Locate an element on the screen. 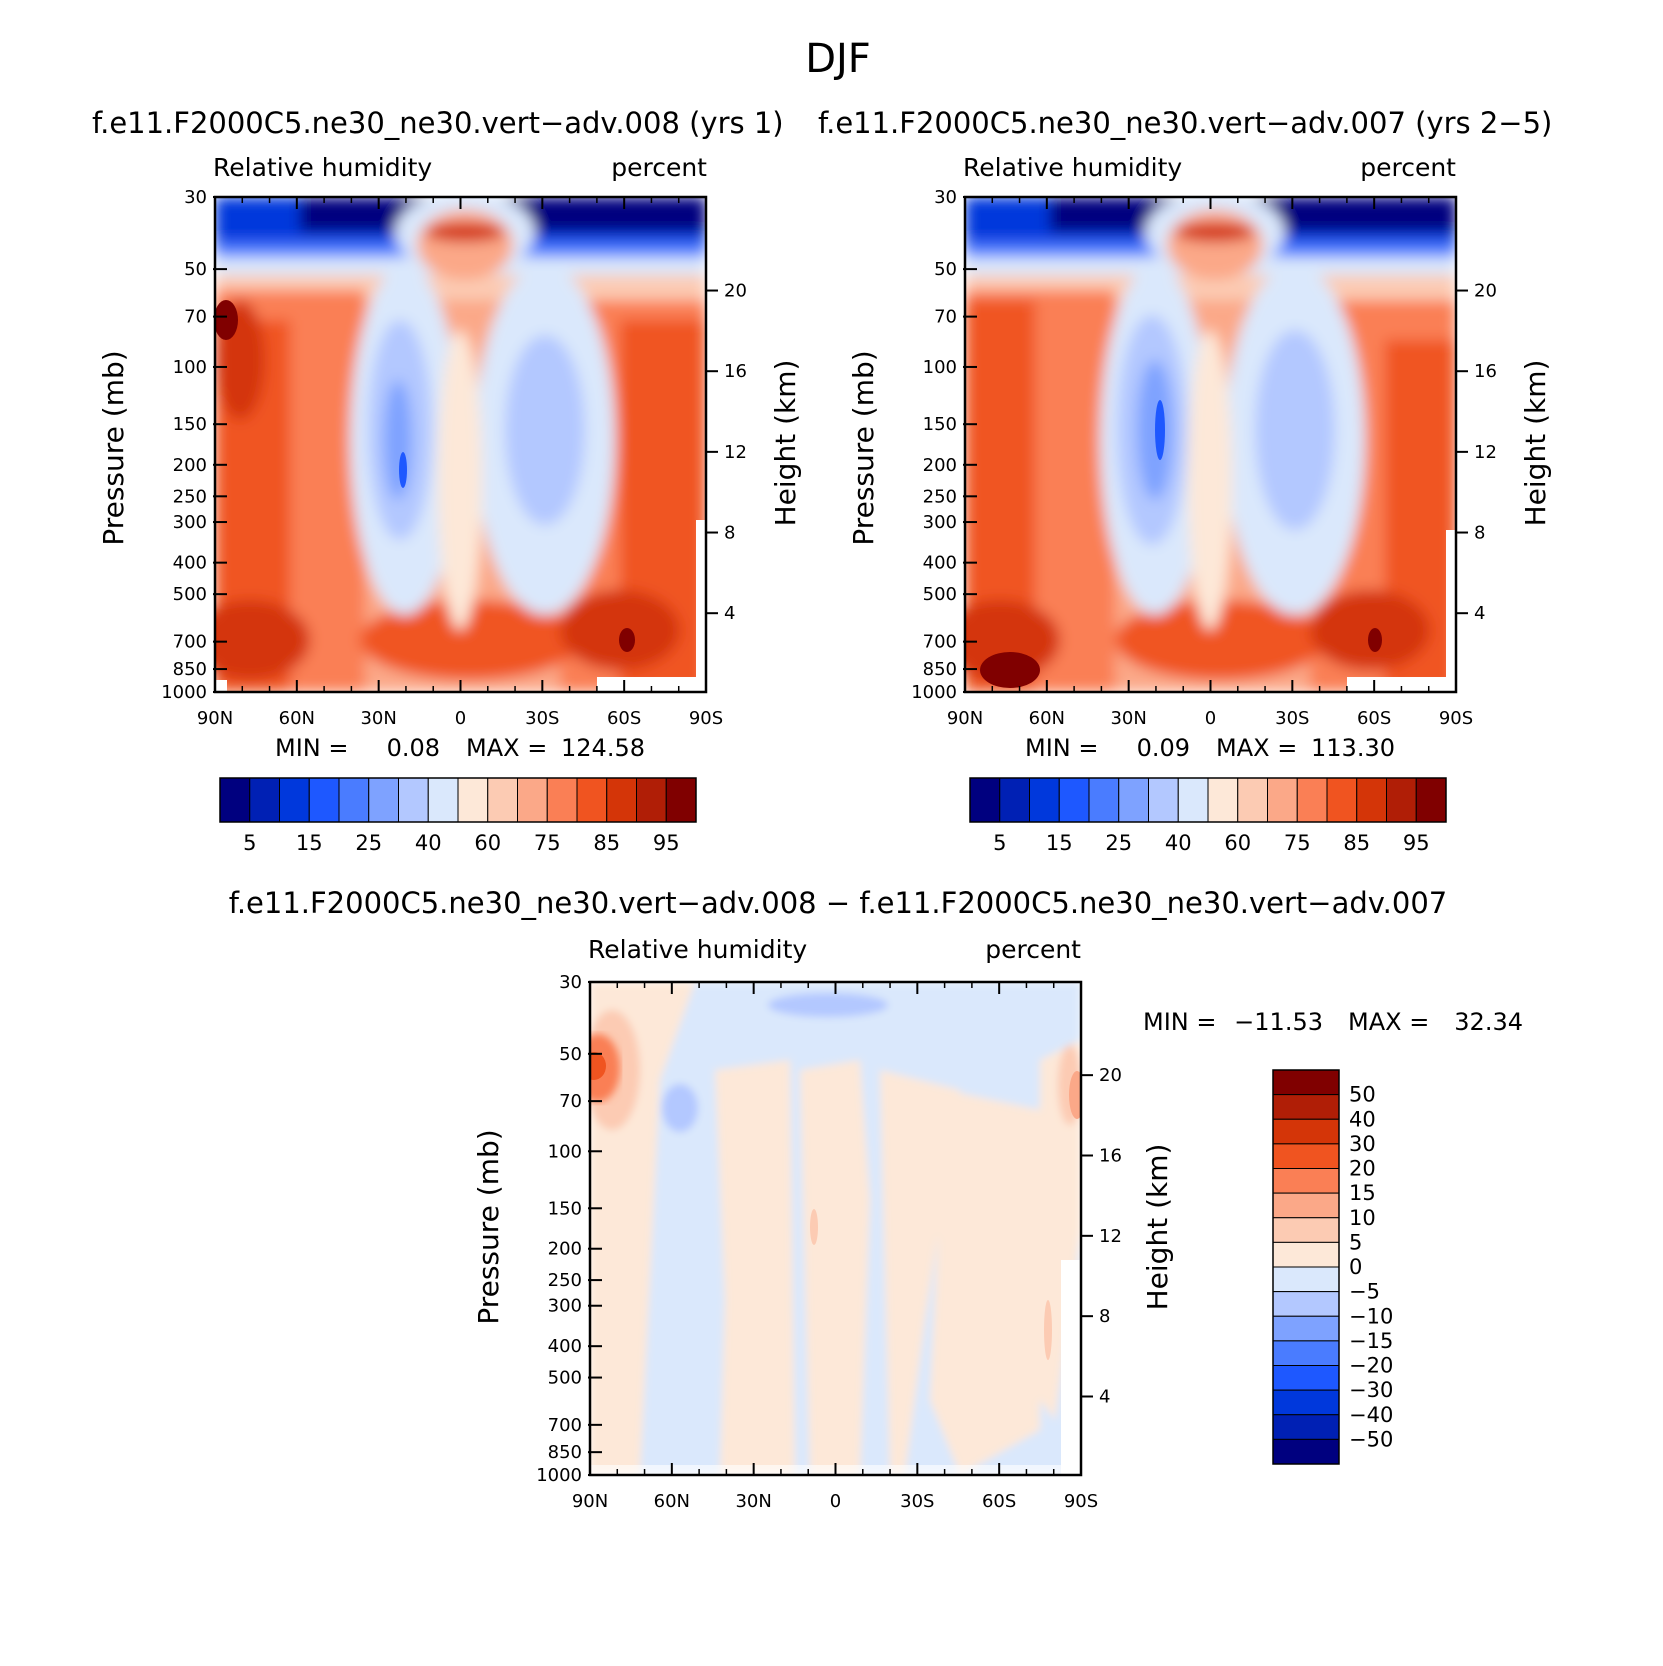 This screenshot has height=1666, width=1663. panel-2-y-tick-label: 150 is located at coordinates (940, 424).